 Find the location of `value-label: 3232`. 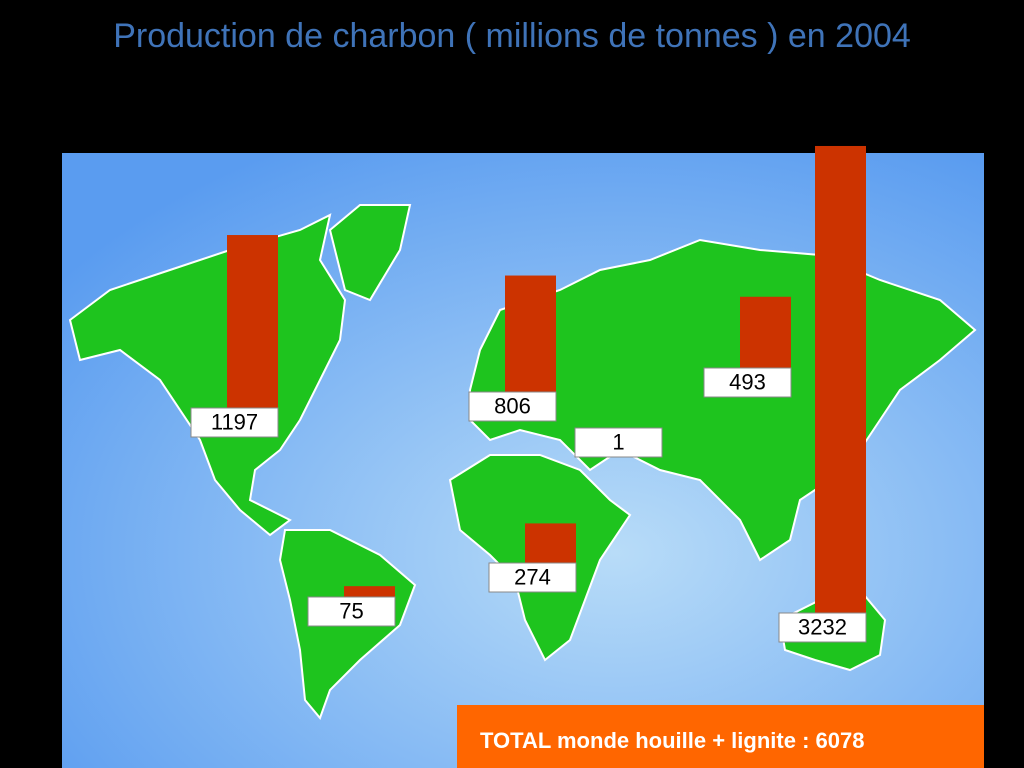

value-label: 3232 is located at coordinates (822, 626).